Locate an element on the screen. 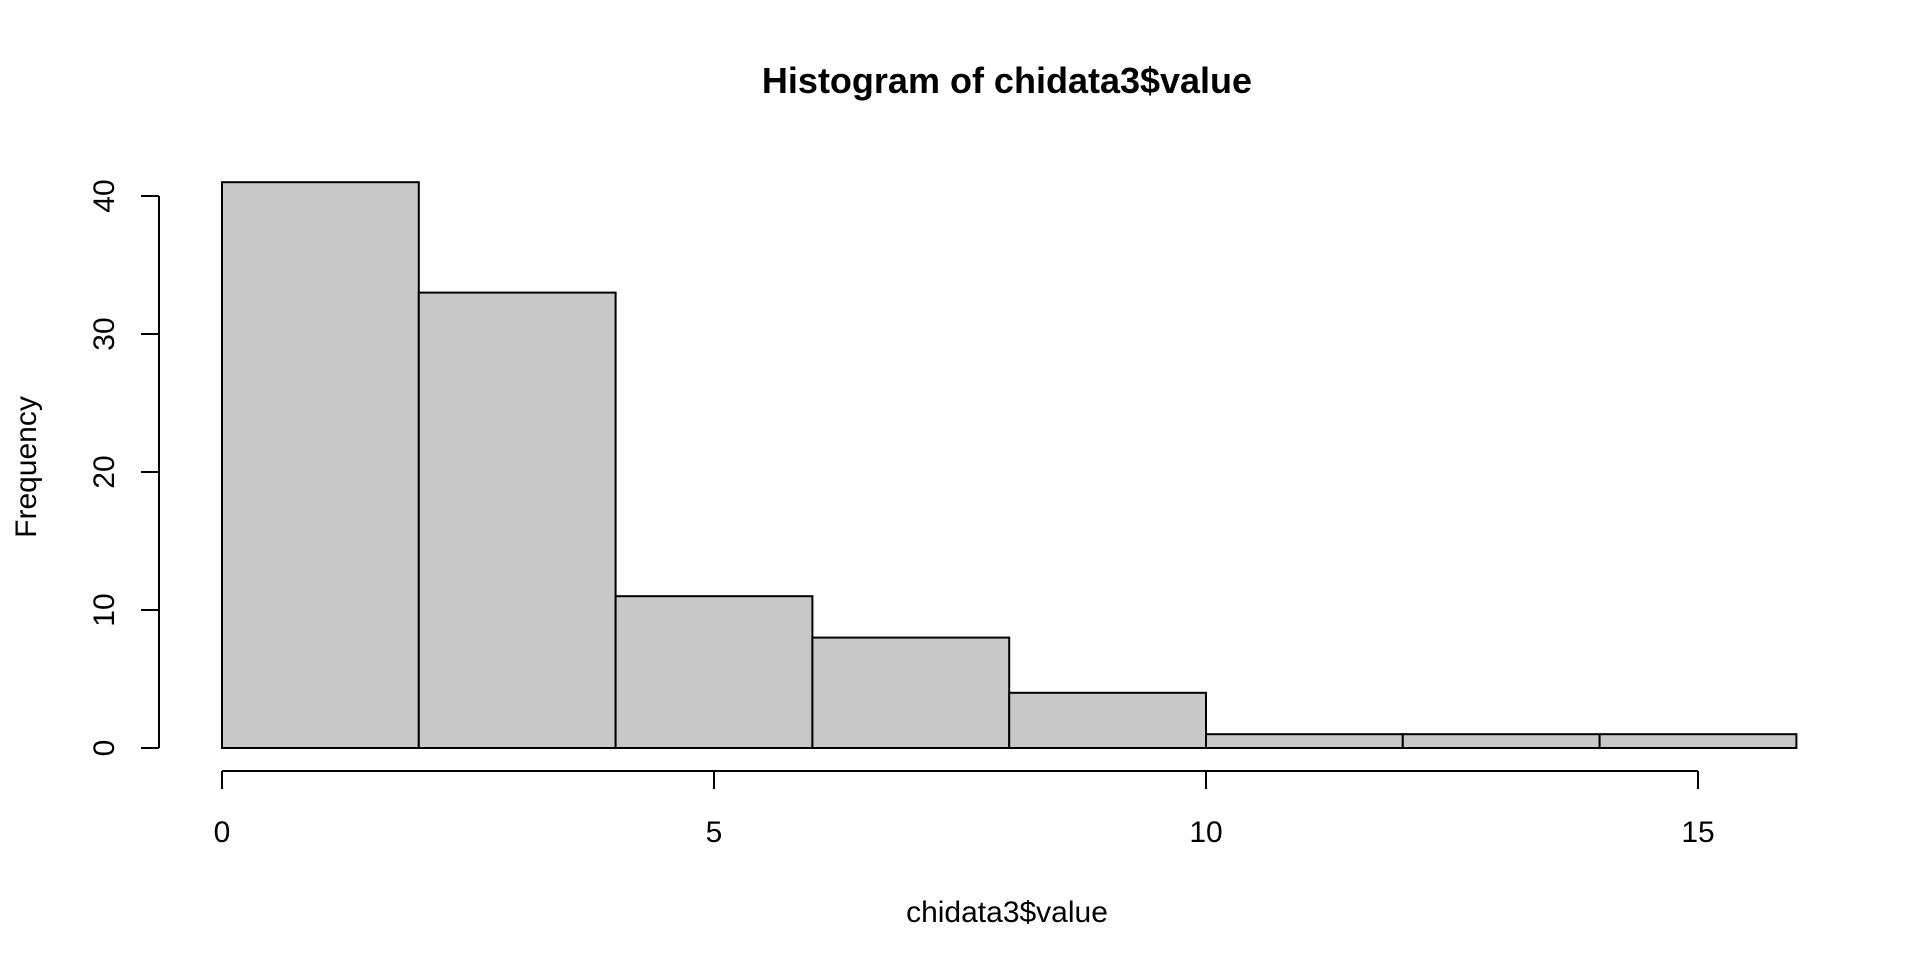 The height and width of the screenshot is (960, 1920). x-tick-label: 10 is located at coordinates (1205, 832).